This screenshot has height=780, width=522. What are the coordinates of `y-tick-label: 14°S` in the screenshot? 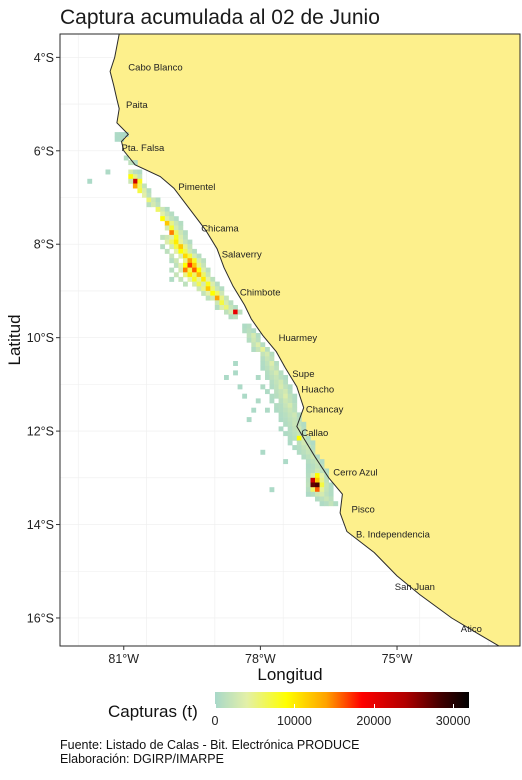 It's located at (40, 525).